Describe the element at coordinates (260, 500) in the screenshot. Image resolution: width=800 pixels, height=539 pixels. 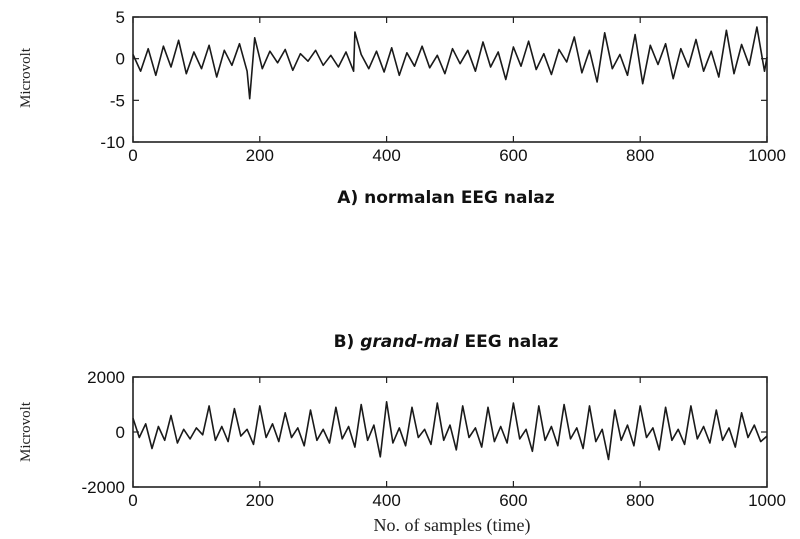
I see `panel-b-x-tick-label: 200` at that location.